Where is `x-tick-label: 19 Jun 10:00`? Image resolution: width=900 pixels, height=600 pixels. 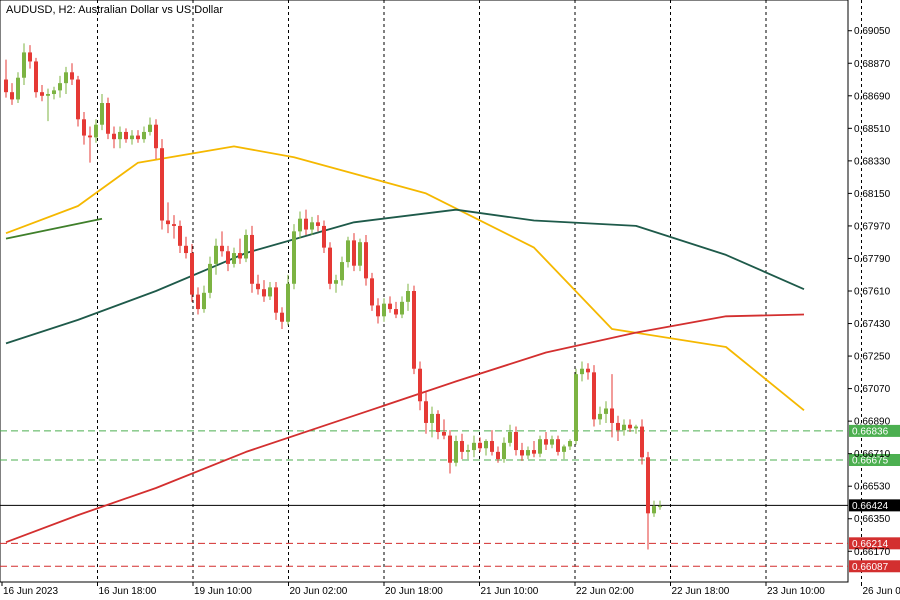 x-tick-label: 19 Jun 10:00 is located at coordinates (223, 591).